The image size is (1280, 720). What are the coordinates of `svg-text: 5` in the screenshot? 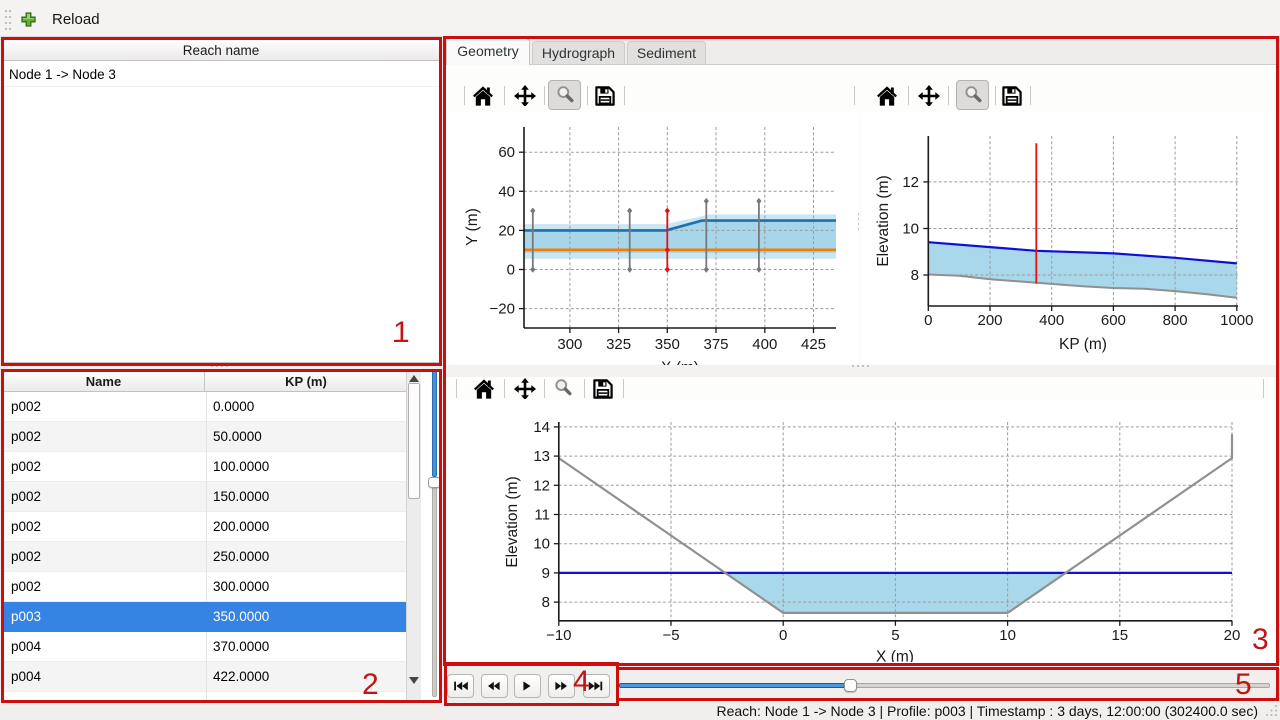 It's located at (895, 635).